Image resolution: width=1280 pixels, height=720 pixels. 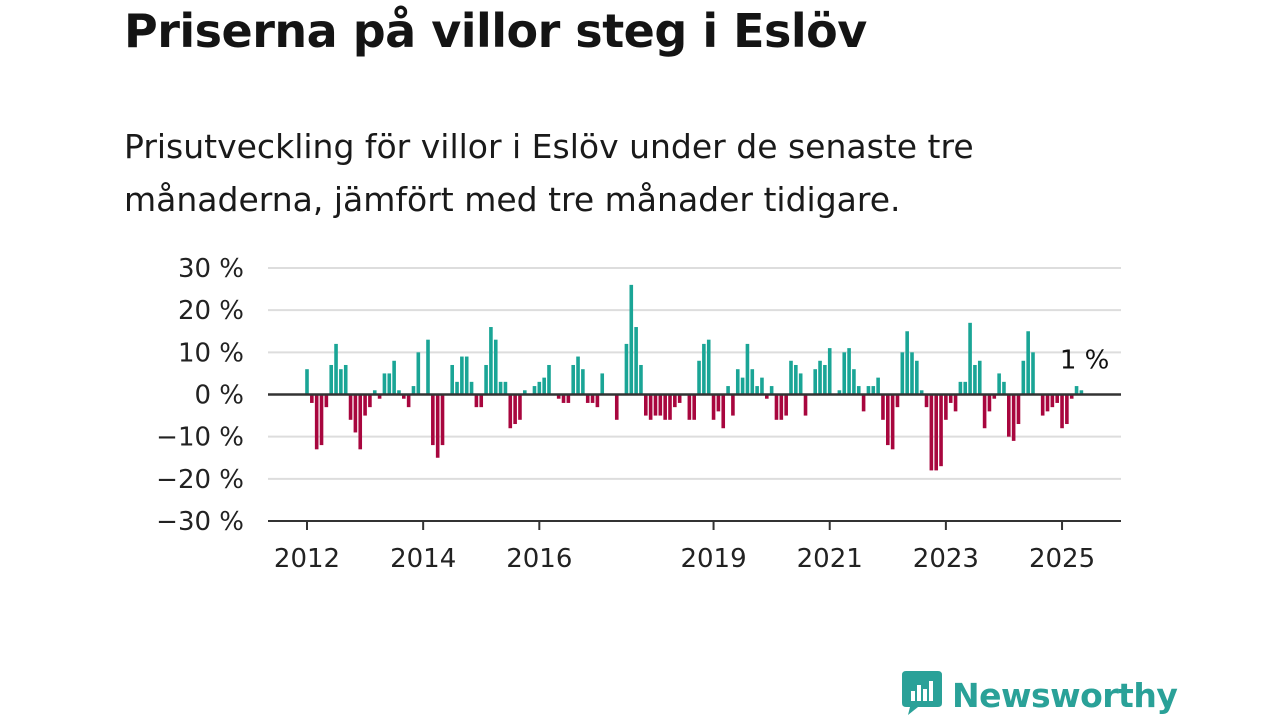 I want to click on x-tick-label: 2014, so click(x=423, y=559).